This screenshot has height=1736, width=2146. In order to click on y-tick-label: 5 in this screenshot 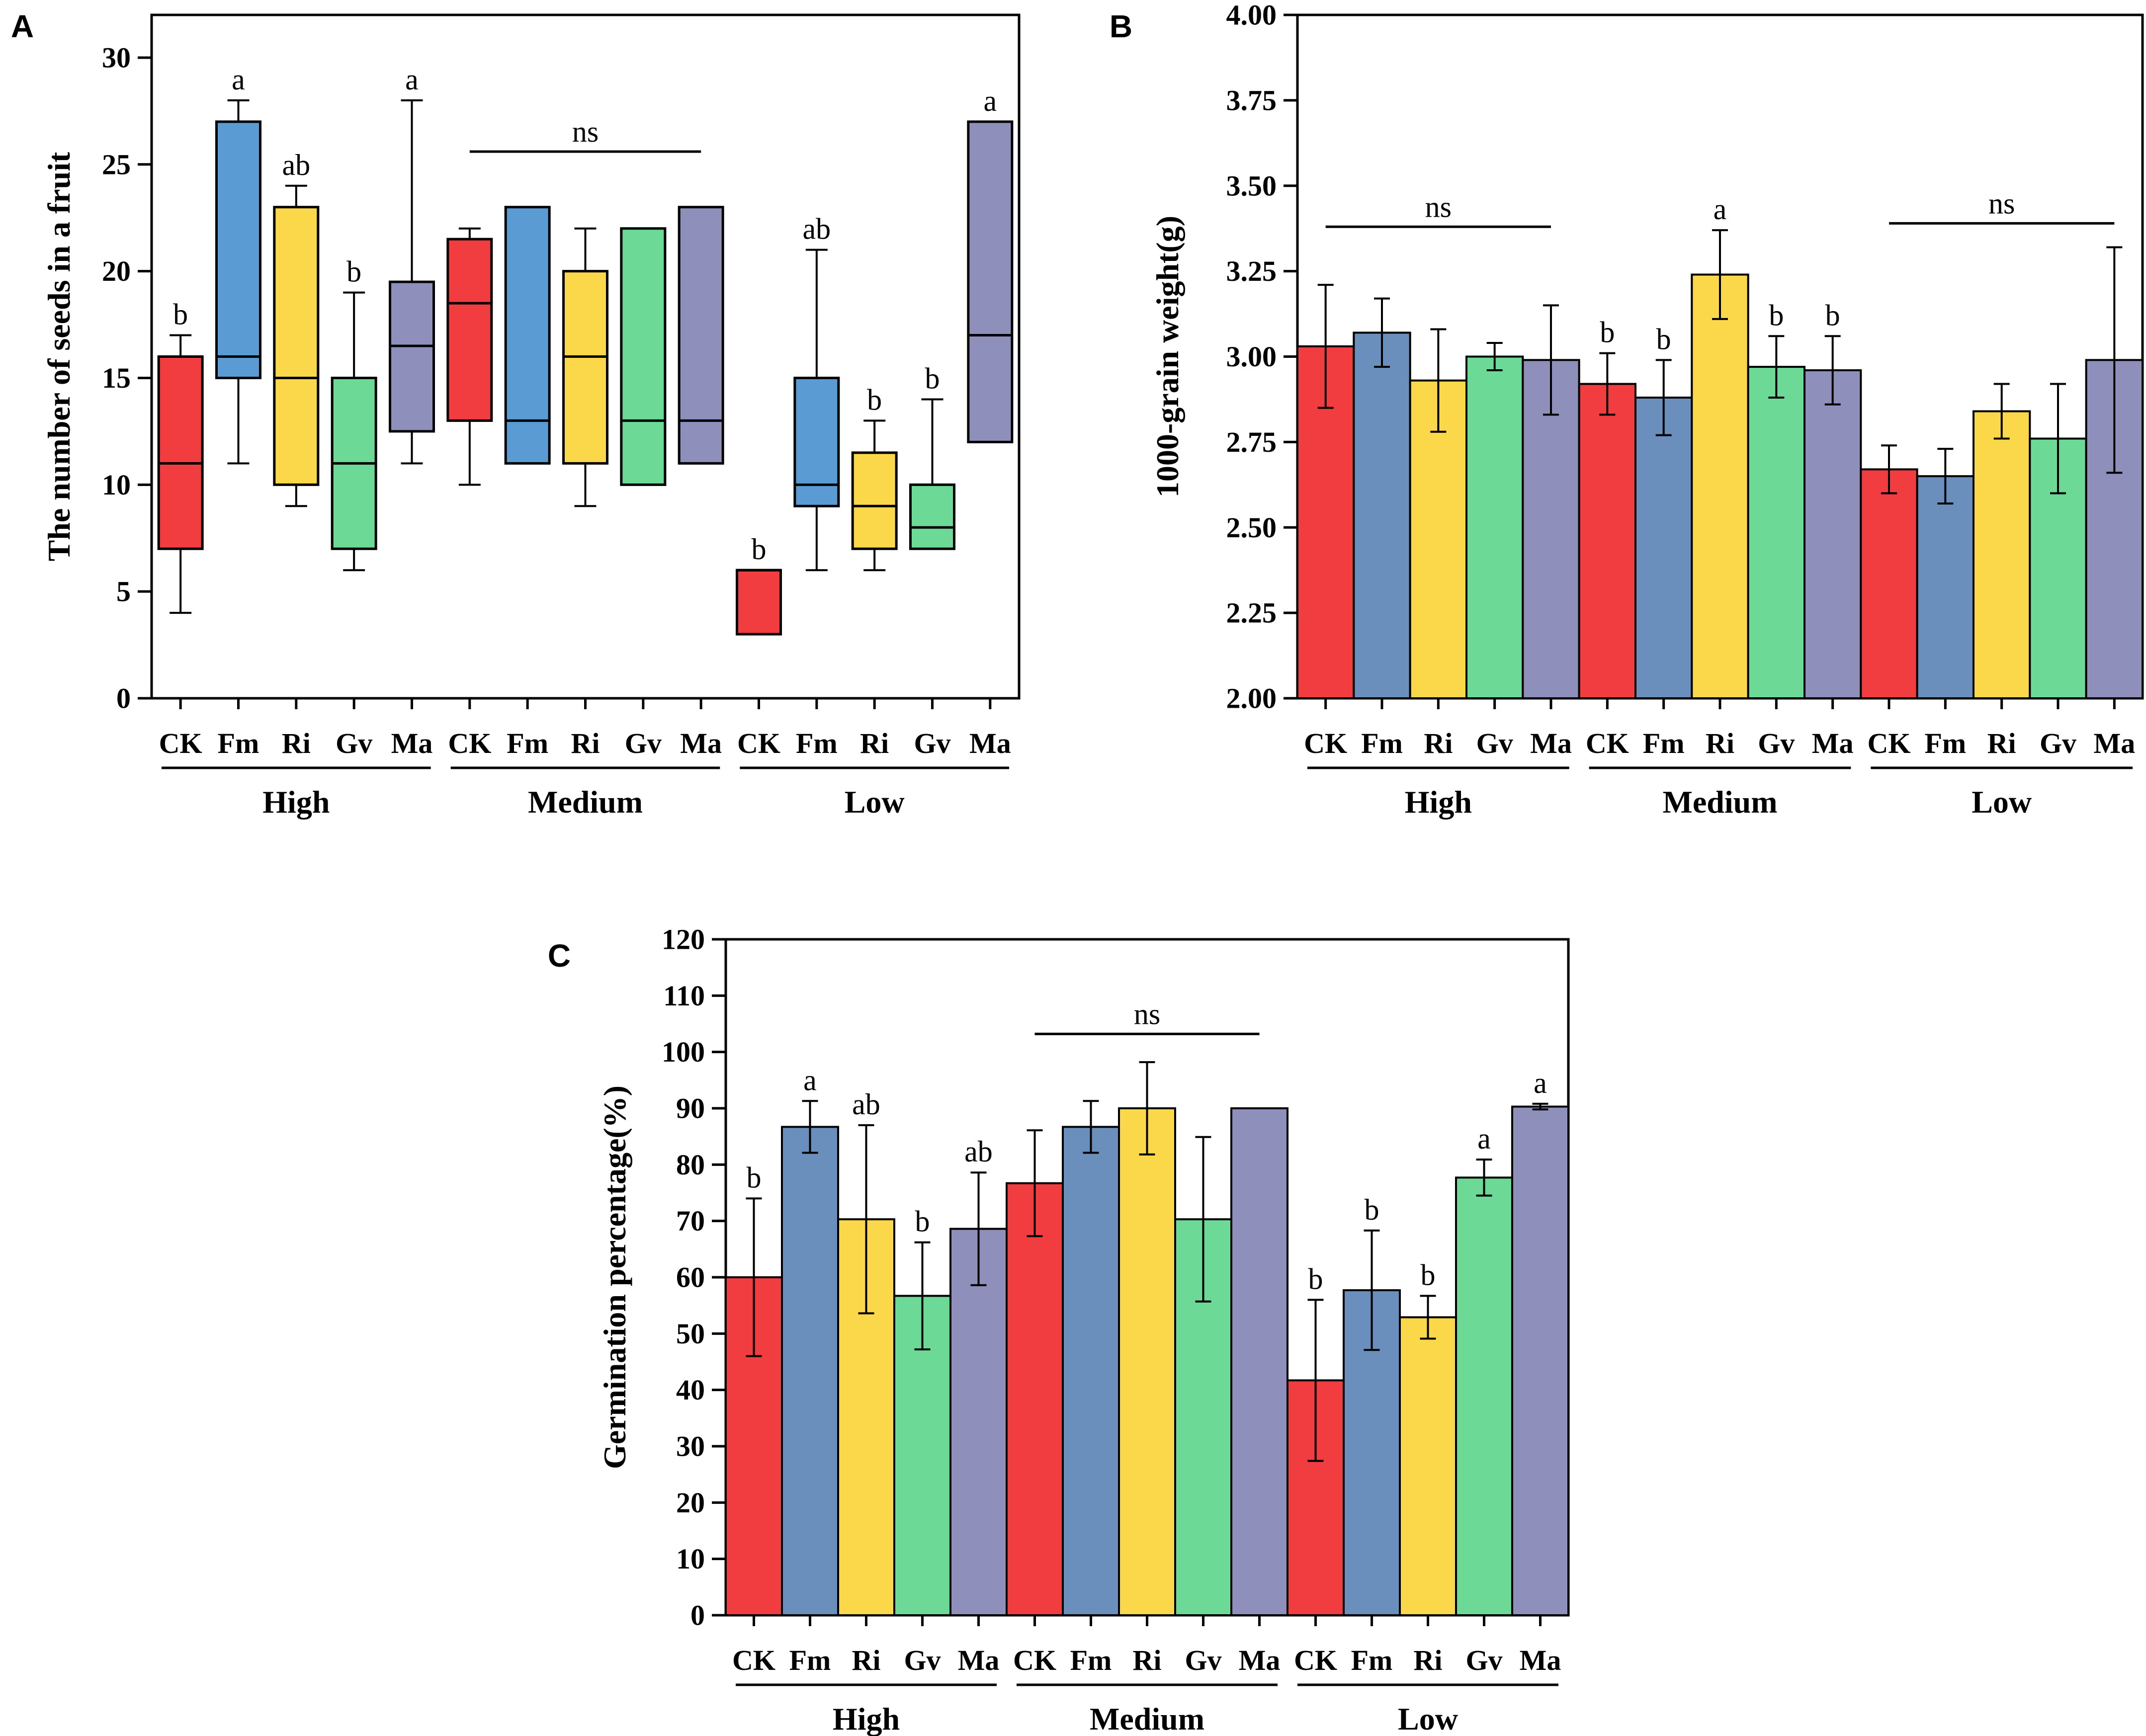, I will do `click(124, 592)`.